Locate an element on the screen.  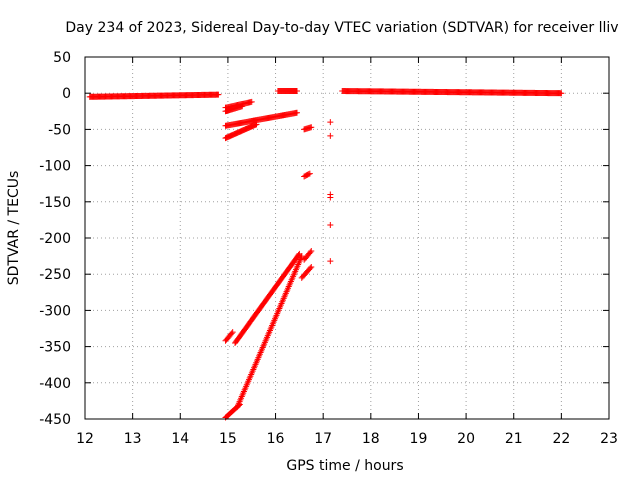
x-tick-label: 22 is located at coordinates (561, 439).